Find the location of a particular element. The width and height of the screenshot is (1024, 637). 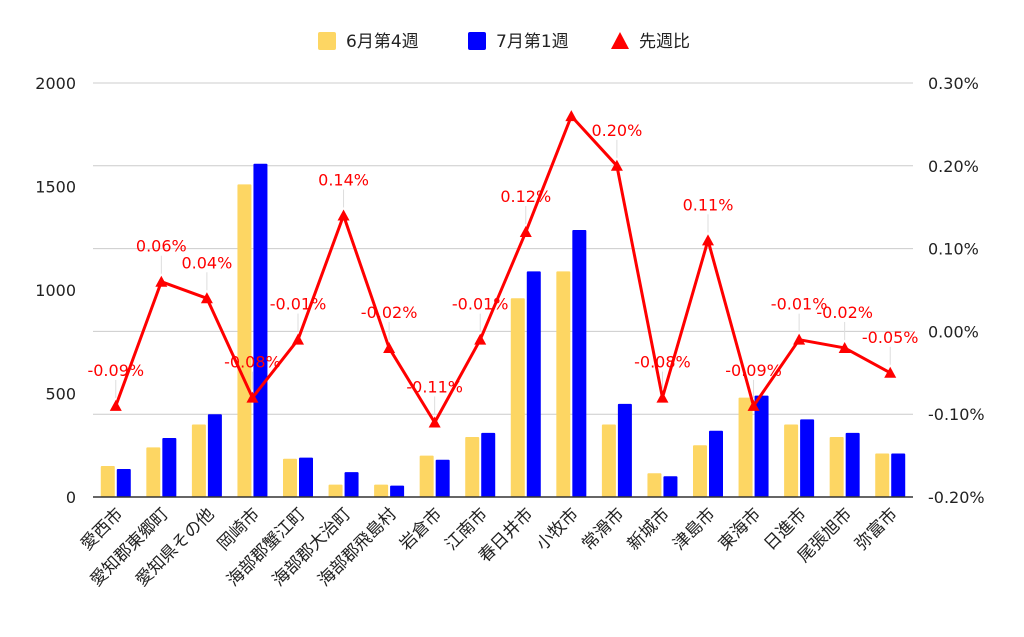

left-tick-label: 2000 is located at coordinates (55, 83).